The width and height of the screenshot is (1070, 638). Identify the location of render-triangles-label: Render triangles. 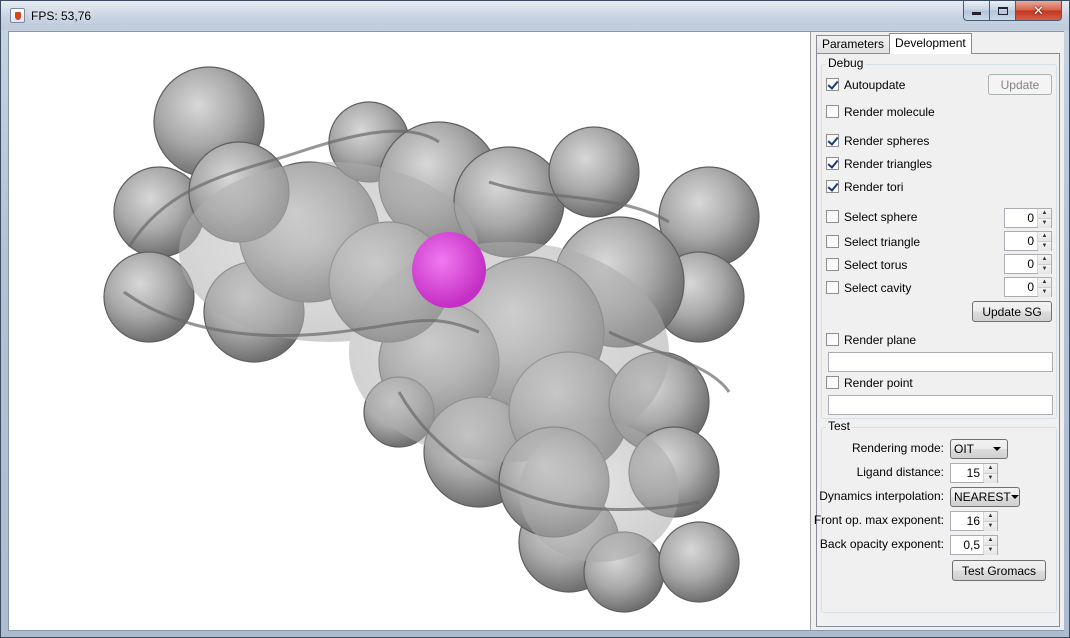
(888, 163).